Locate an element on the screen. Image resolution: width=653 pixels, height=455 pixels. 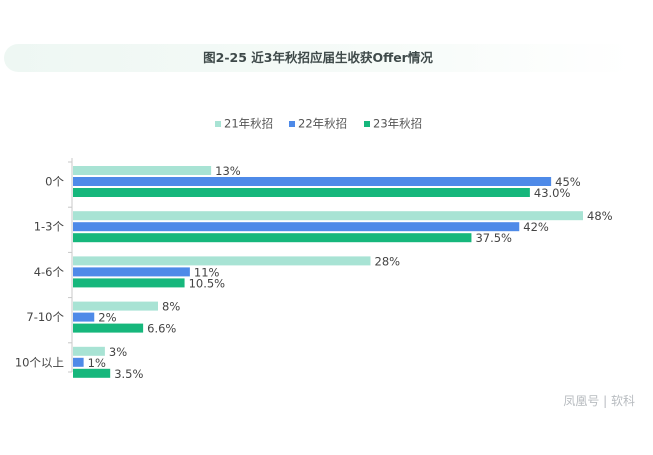
data-label: 8% is located at coordinates (171, 307).